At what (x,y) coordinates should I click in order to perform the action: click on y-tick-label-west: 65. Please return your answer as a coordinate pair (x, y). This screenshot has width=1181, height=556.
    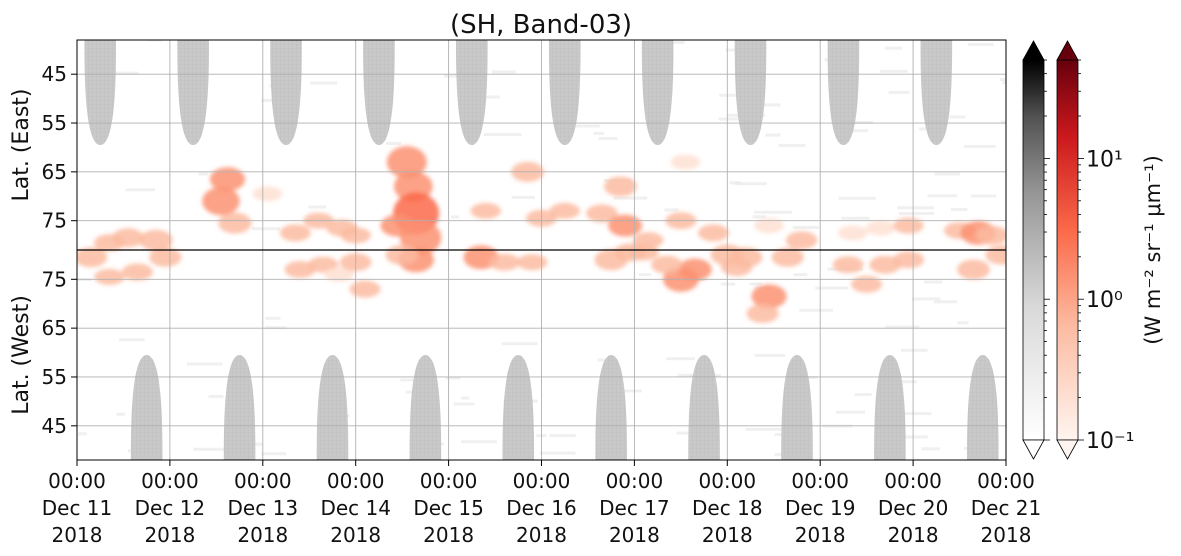
    Looking at the image, I should click on (54, 328).